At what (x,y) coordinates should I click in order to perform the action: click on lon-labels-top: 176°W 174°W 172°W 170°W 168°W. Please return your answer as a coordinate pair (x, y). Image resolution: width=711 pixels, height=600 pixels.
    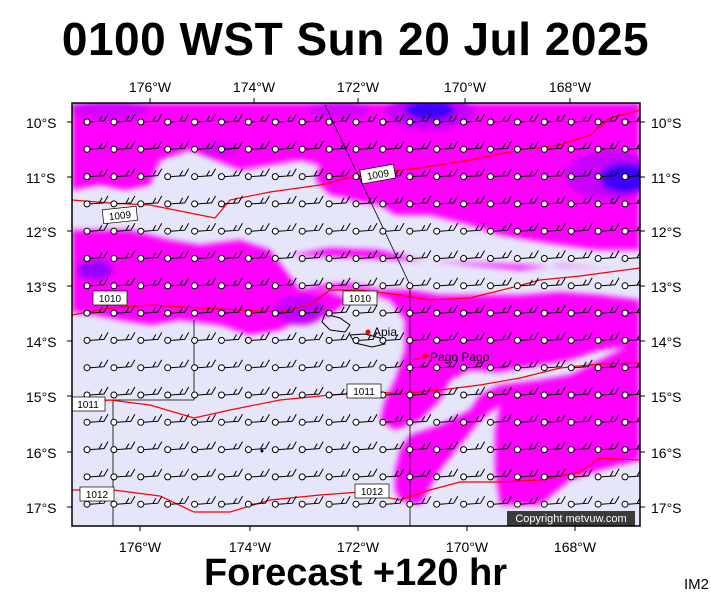
    Looking at the image, I should click on (360, 87).